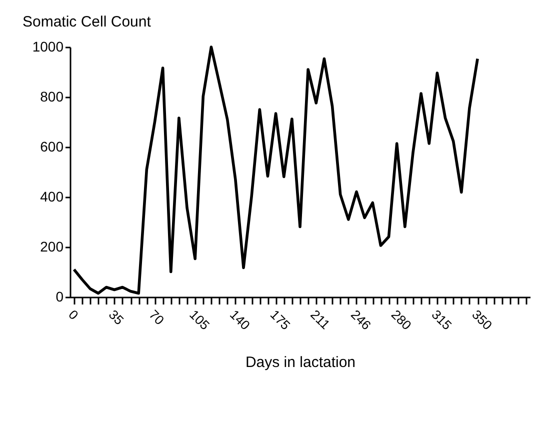 This screenshot has width=544, height=422. What do you see at coordinates (482, 319) in the screenshot?
I see `x-tick-label: 350` at bounding box center [482, 319].